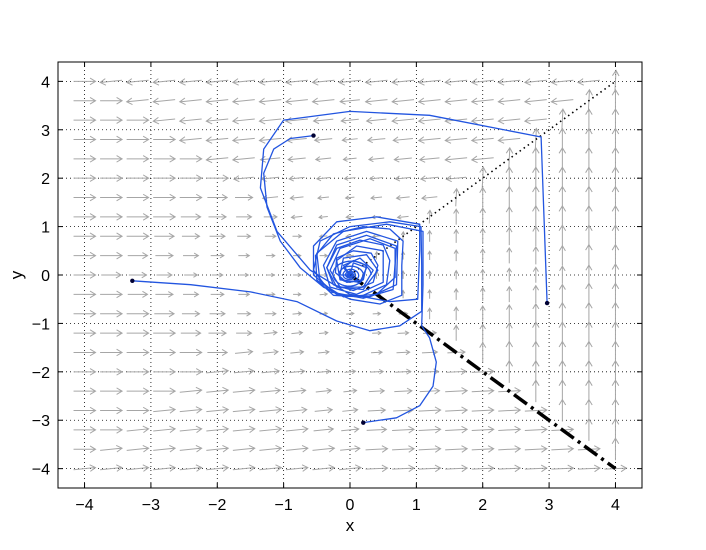 This screenshot has height=550, width=706. What do you see at coordinates (350, 525) in the screenshot?
I see `x-axis-label: x` at bounding box center [350, 525].